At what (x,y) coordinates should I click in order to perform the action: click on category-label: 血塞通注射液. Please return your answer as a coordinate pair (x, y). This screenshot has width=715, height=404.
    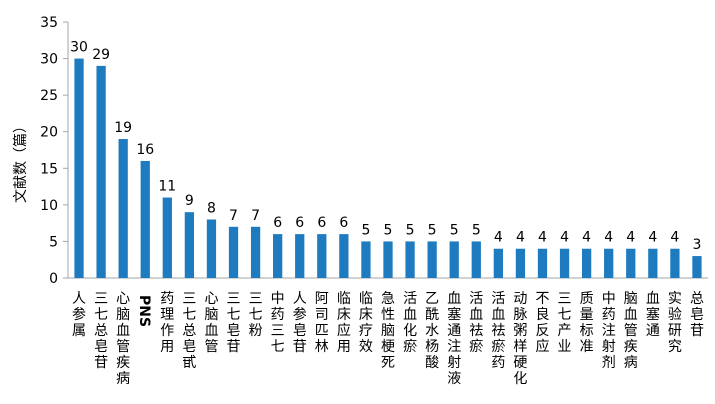
    Looking at the image, I should click on (454, 339).